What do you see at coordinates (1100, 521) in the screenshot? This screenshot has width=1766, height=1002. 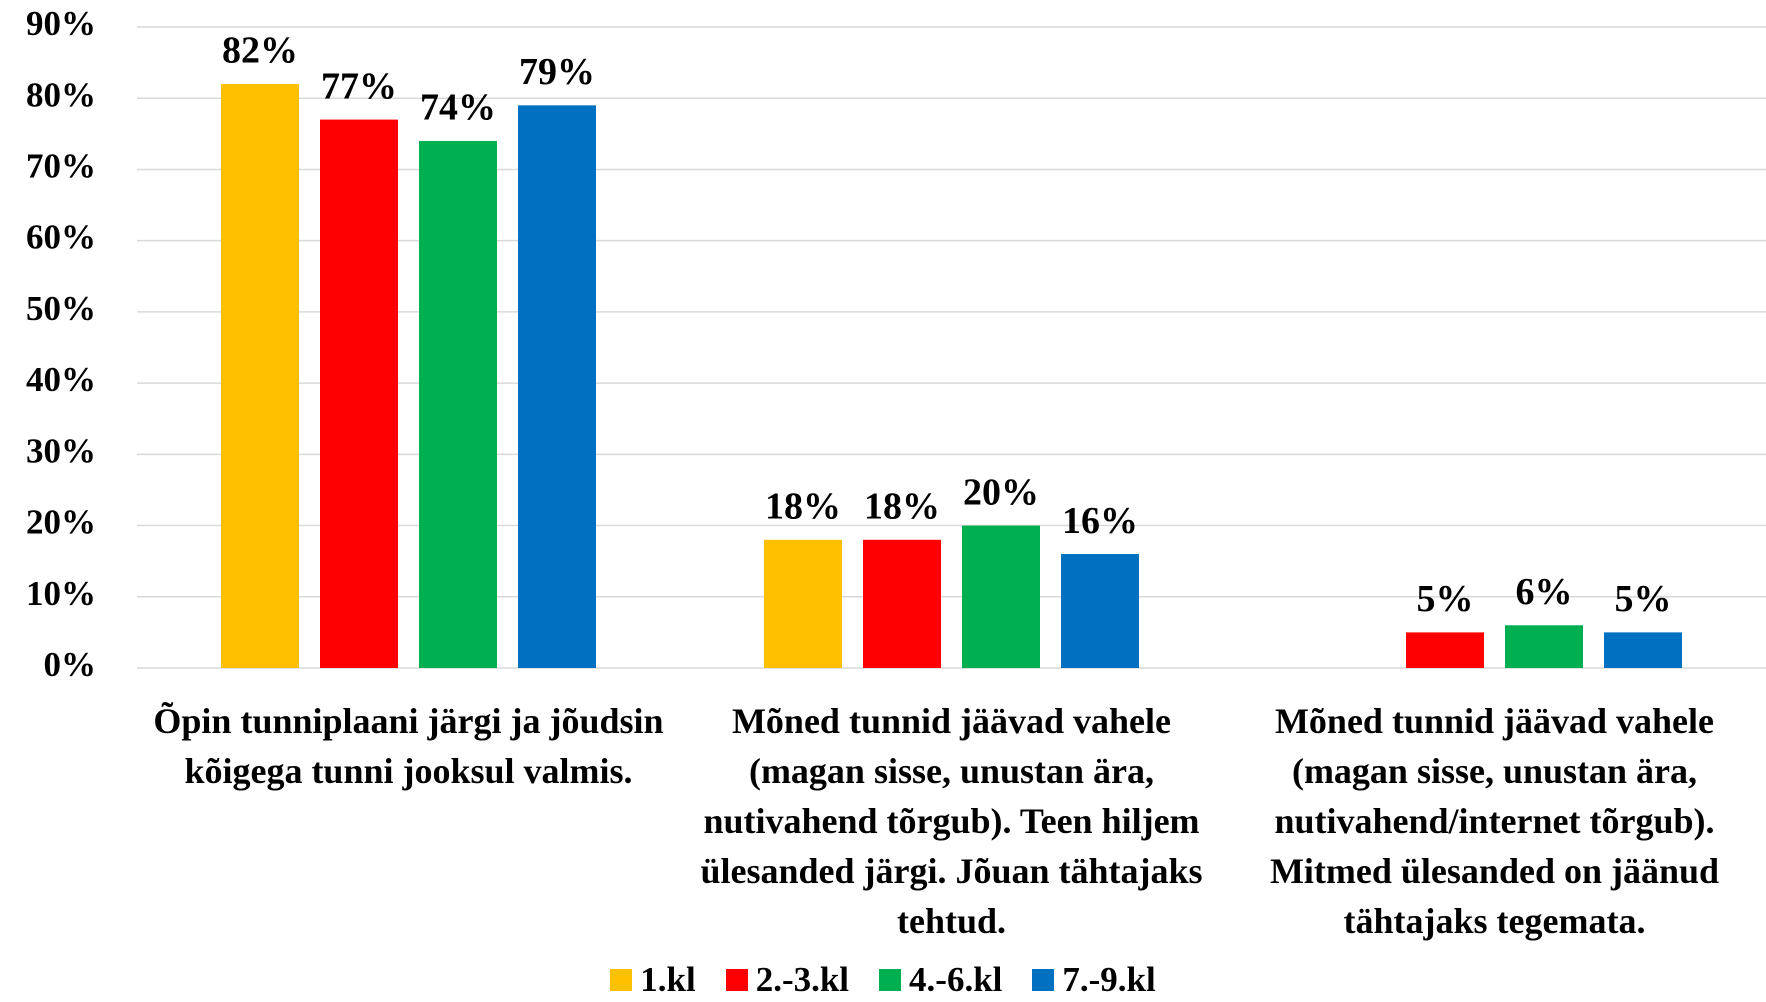 I see `value-label: 16%` at bounding box center [1100, 521].